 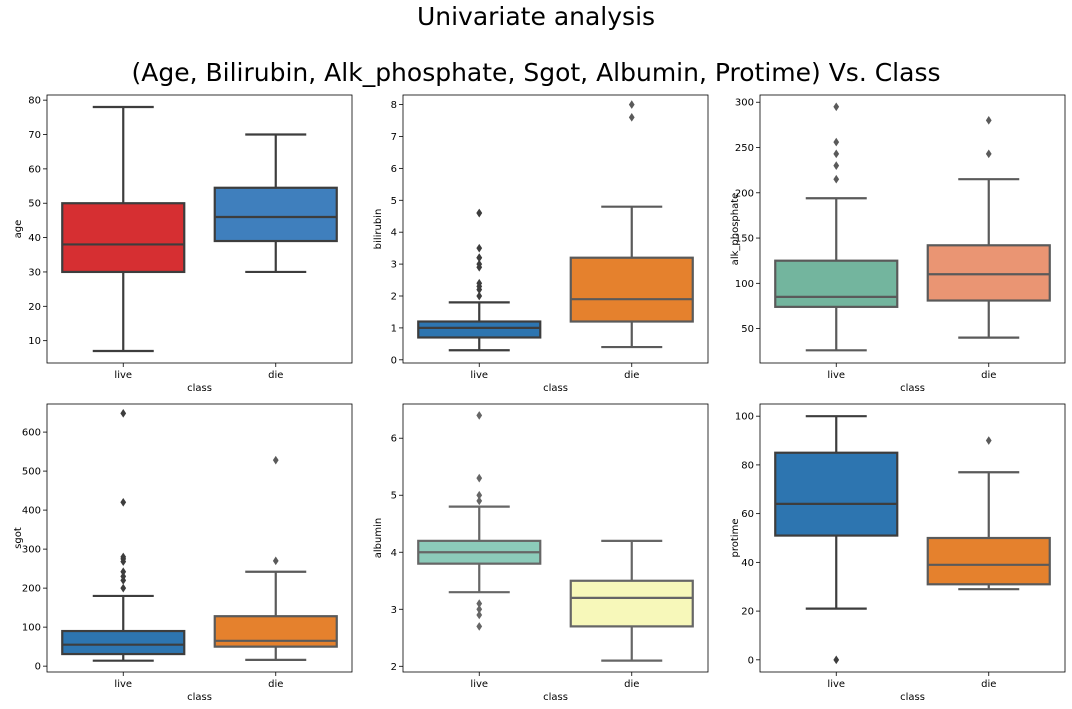 What do you see at coordinates (31, 472) in the screenshot?
I see `y-tick-label: 500` at bounding box center [31, 472].